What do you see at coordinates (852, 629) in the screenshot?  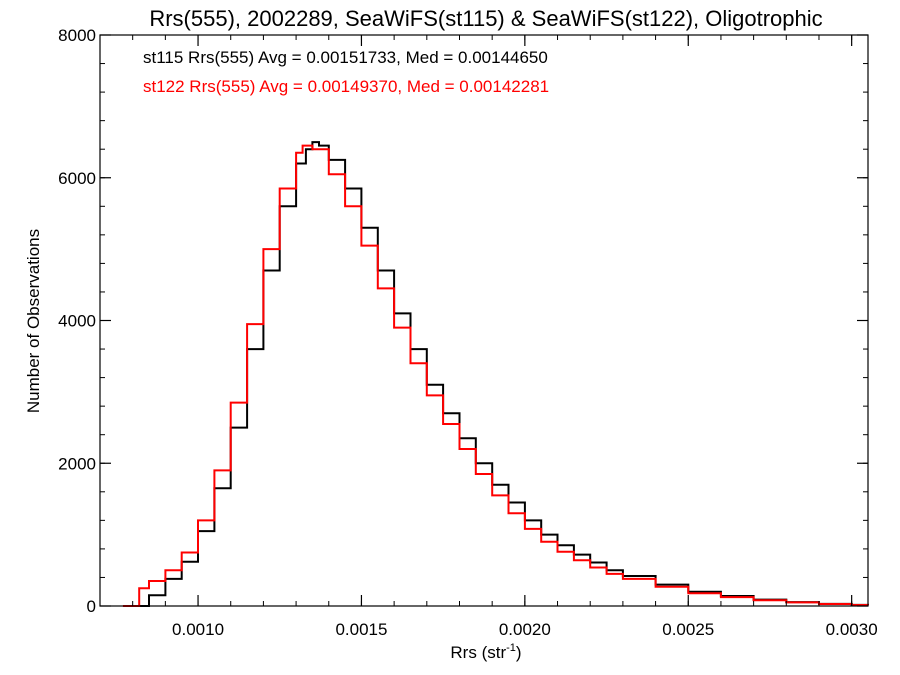 I see `x-tick-label: 0.0030` at bounding box center [852, 629].